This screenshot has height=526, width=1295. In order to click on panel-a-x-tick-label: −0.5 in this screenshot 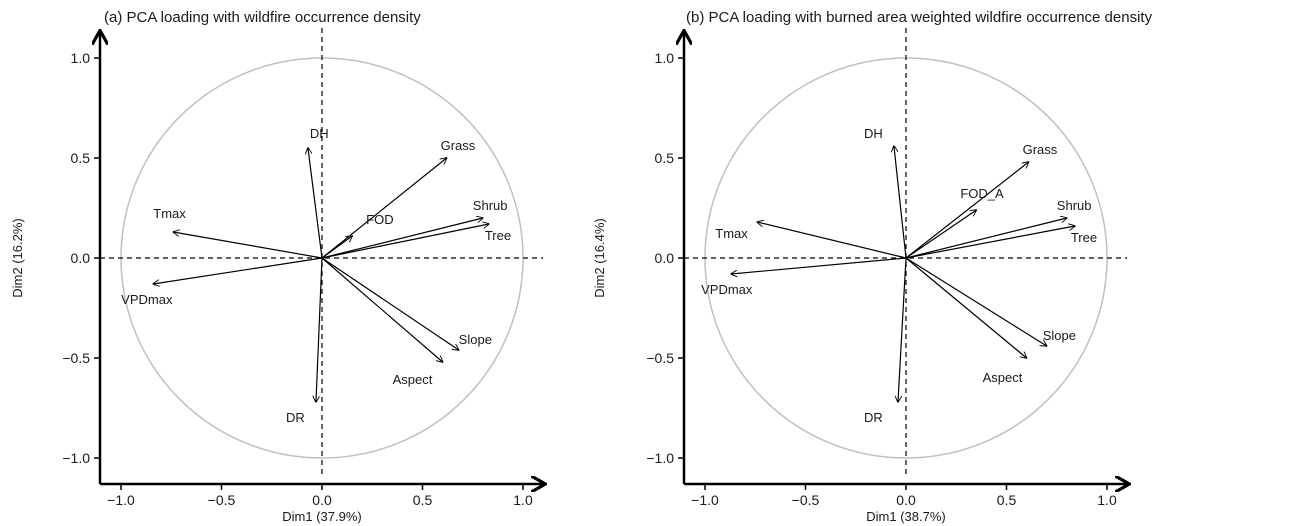, I will do `click(222, 500)`.